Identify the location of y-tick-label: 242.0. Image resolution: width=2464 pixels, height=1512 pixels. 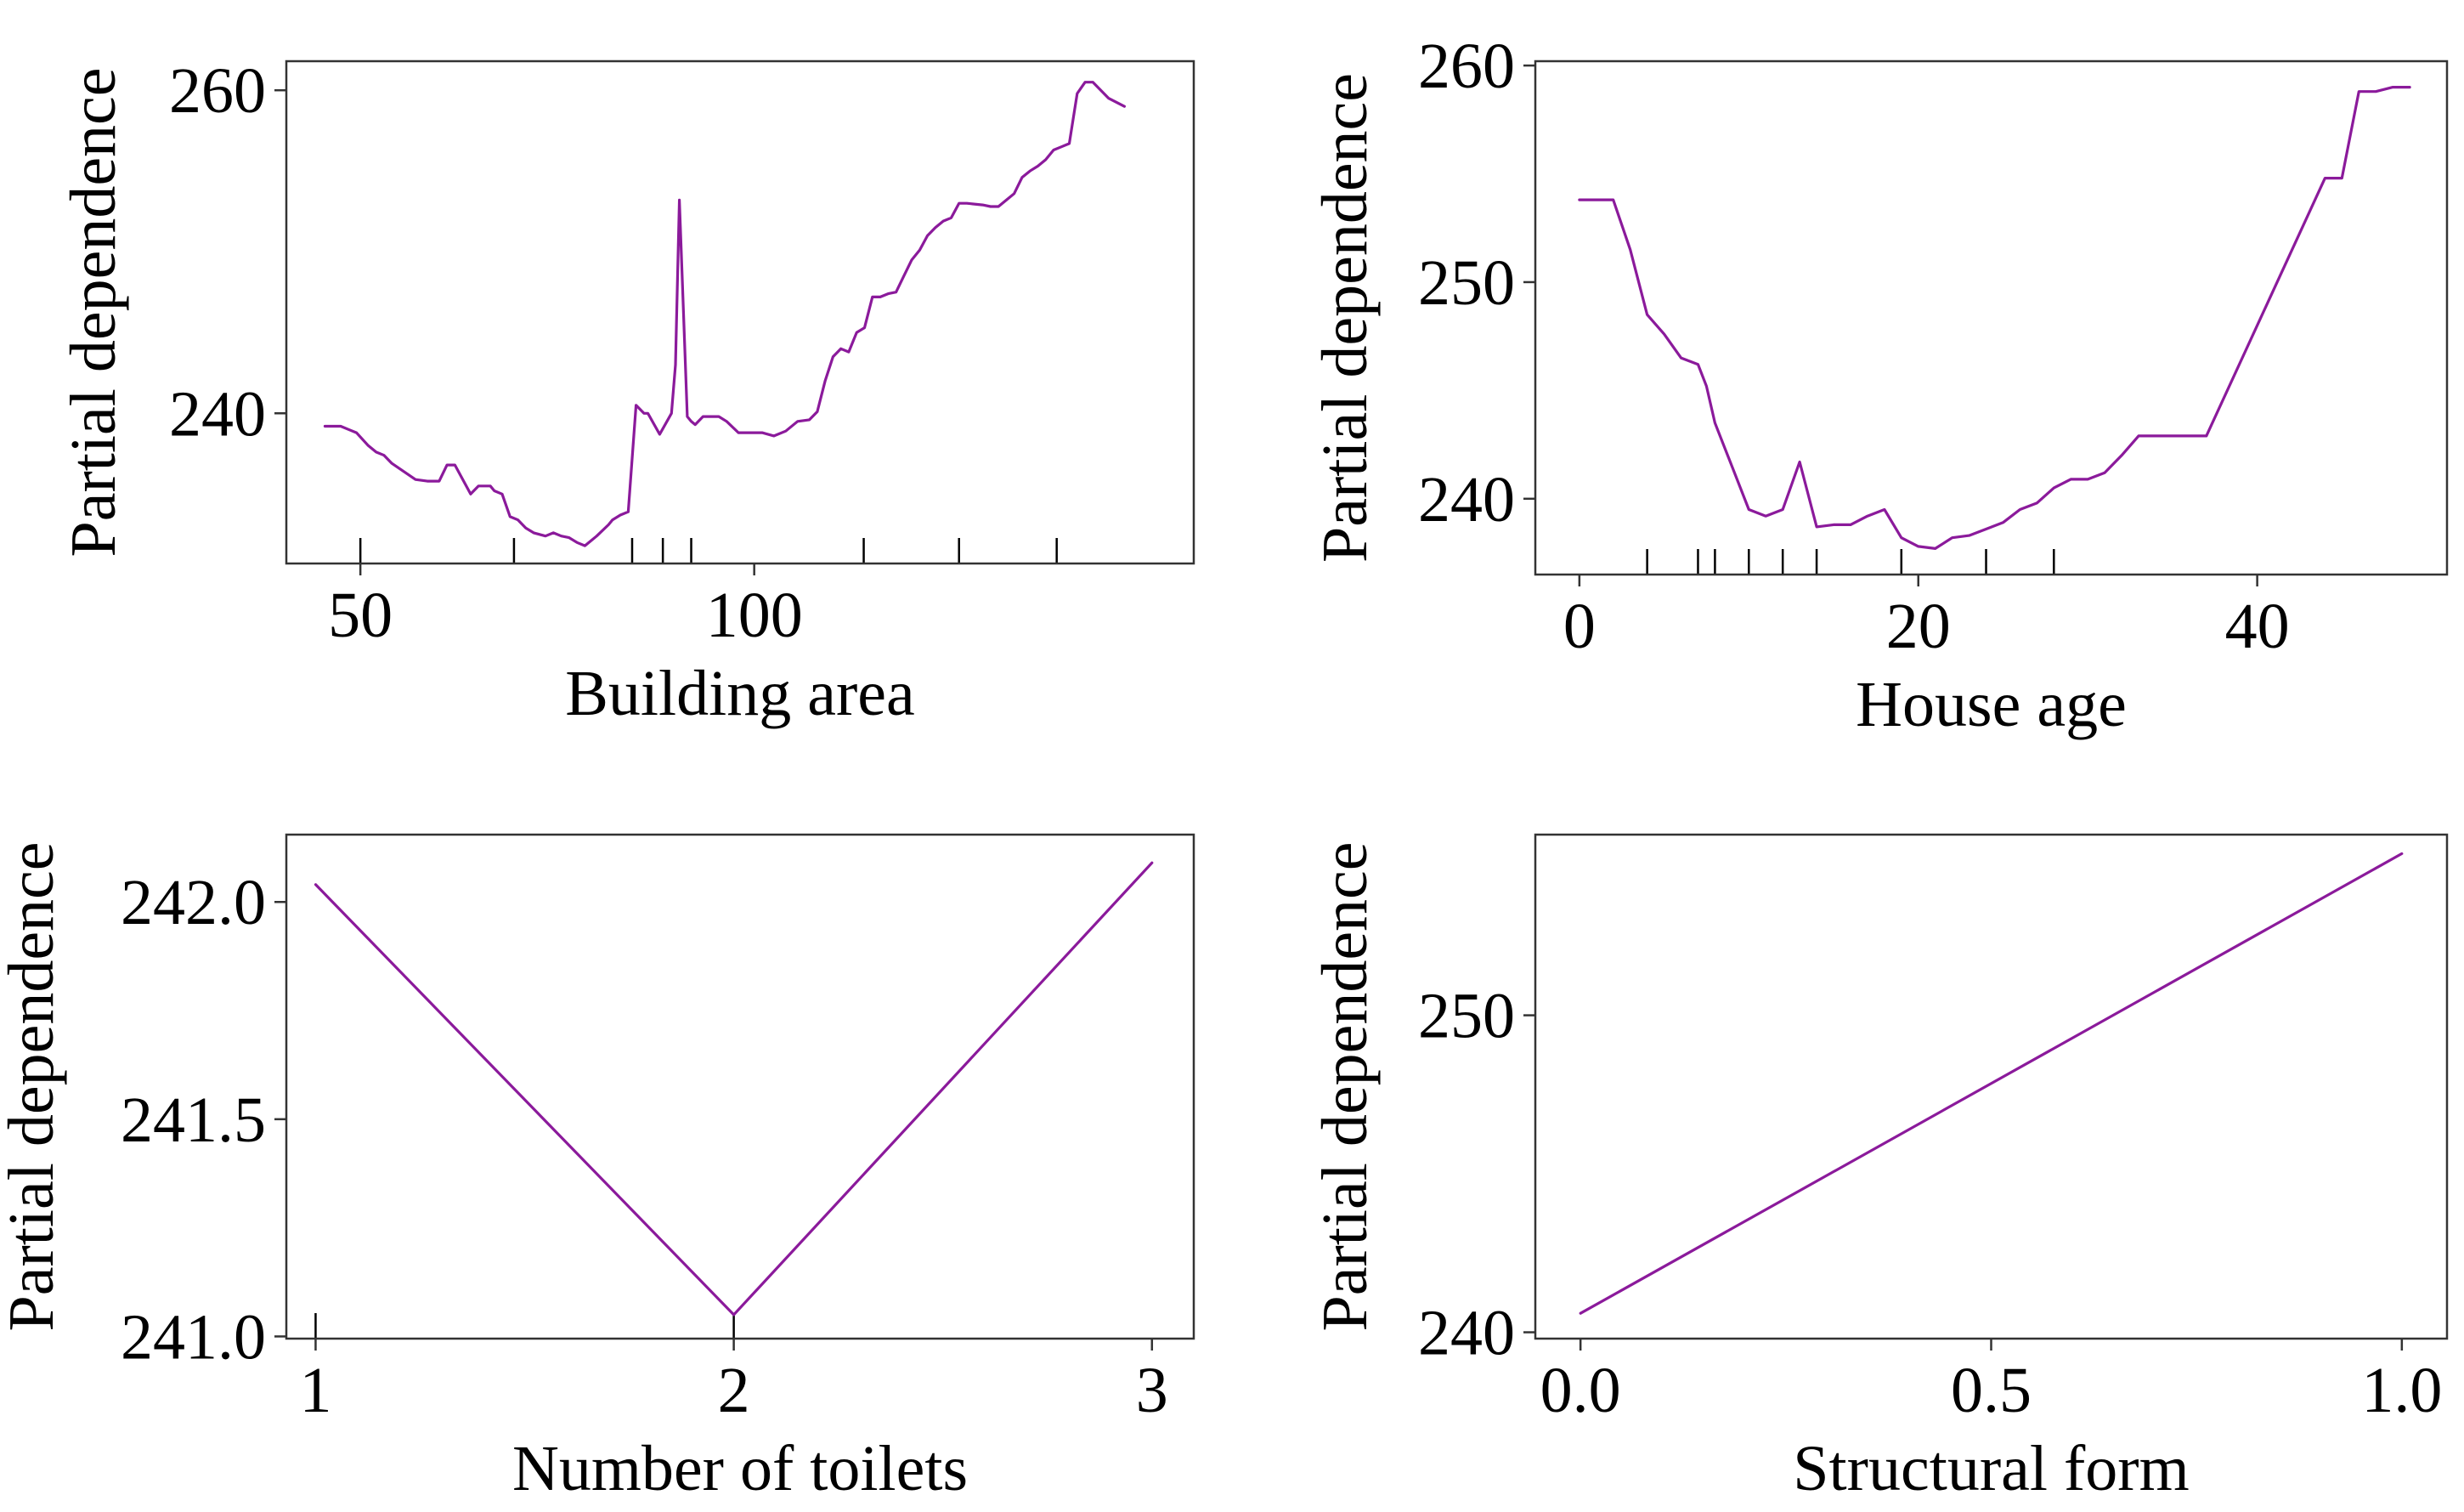
(193, 902).